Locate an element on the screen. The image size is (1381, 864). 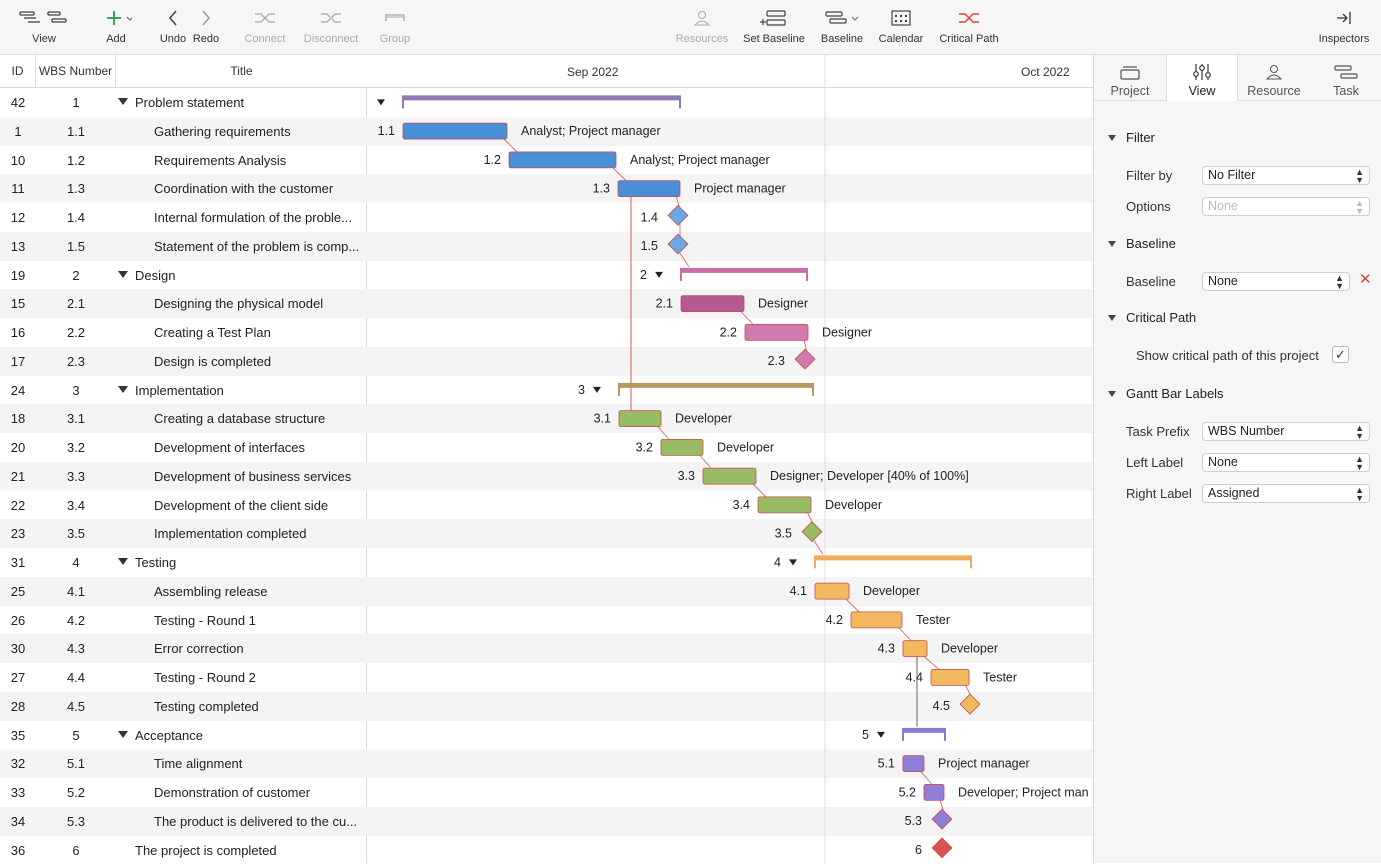
tab-resource: Resource is located at coordinates (1274, 78).